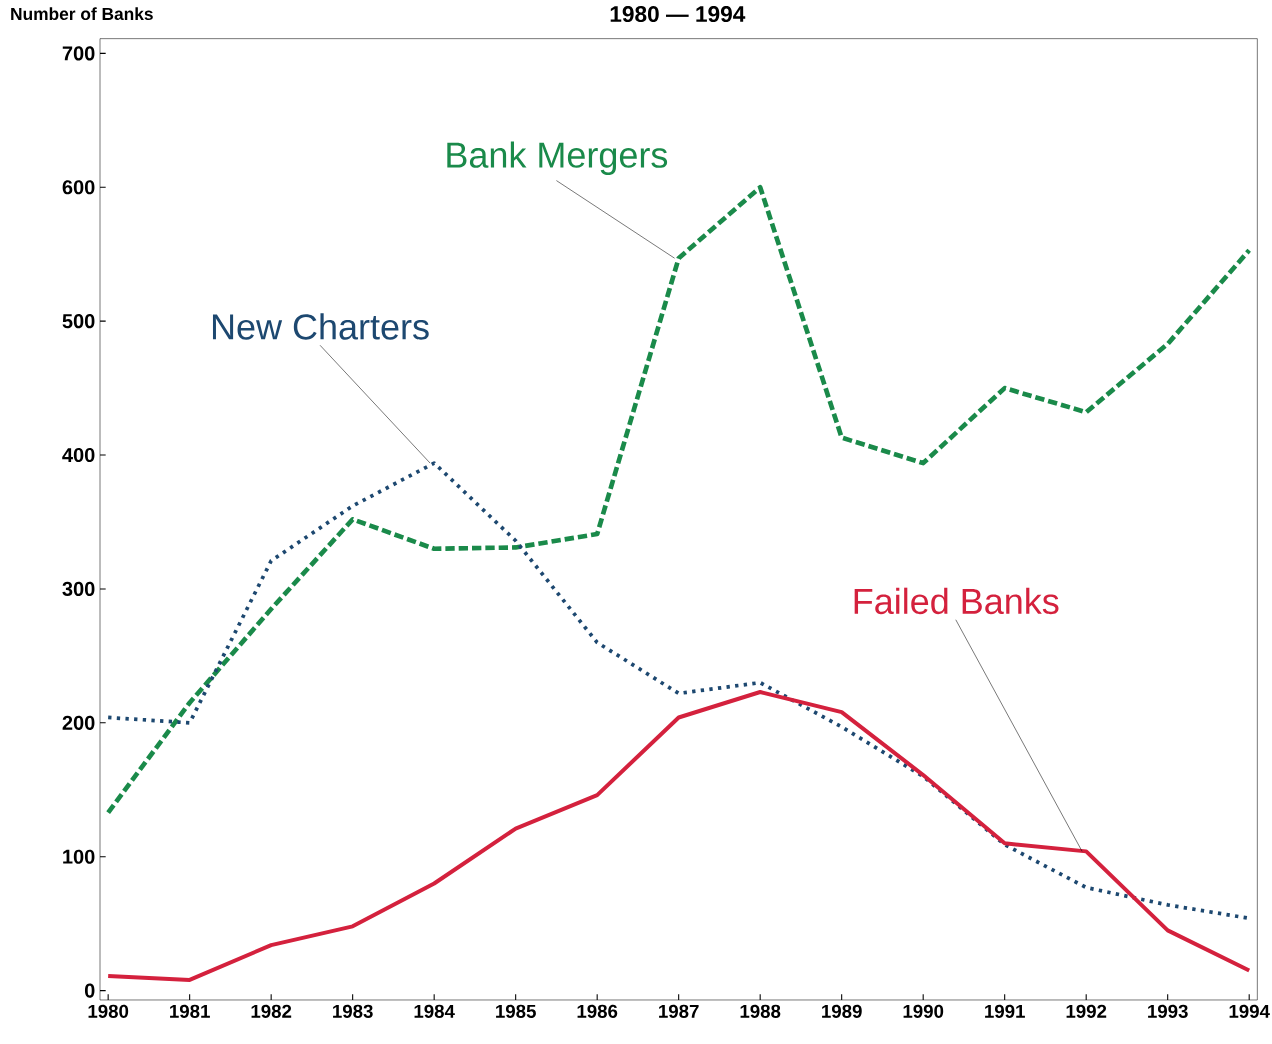 The width and height of the screenshot is (1272, 1044). Describe the element at coordinates (434, 1011) in the screenshot. I see `x-tick-label: 1984` at that location.